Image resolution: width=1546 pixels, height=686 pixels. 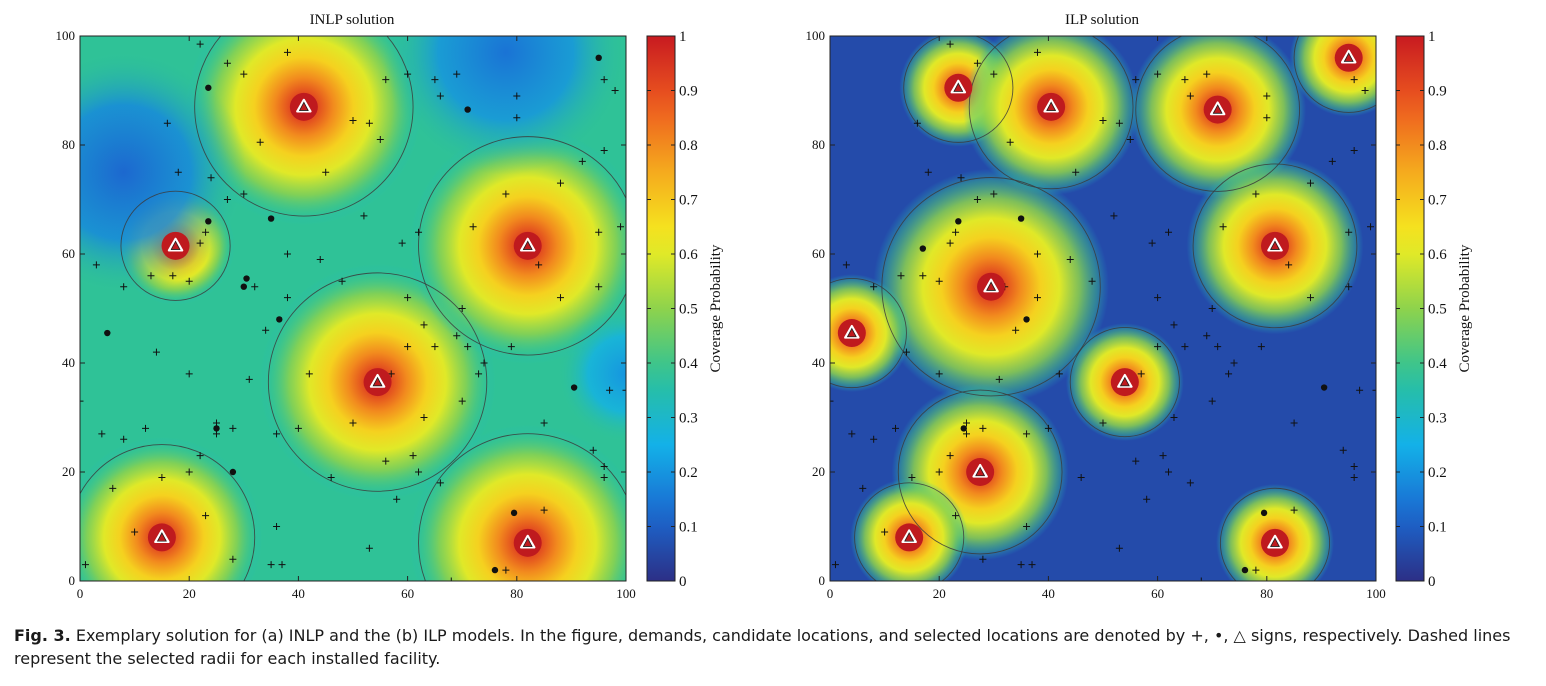 I want to click on caption-label: Fig. 3., so click(x=42, y=635).